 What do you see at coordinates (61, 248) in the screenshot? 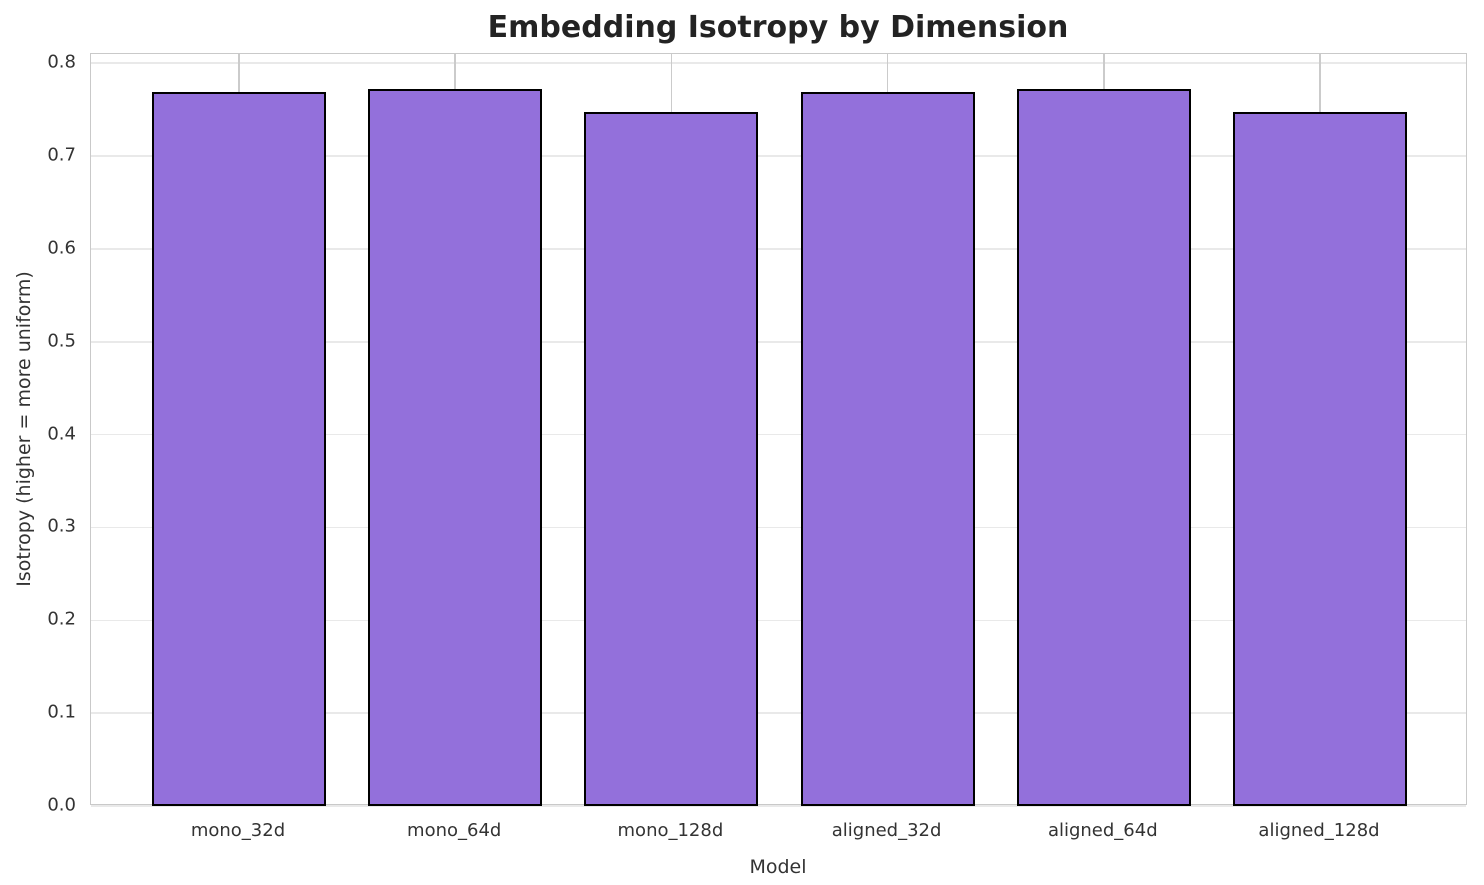
I see `y-tick-label: 0.6` at bounding box center [61, 248].